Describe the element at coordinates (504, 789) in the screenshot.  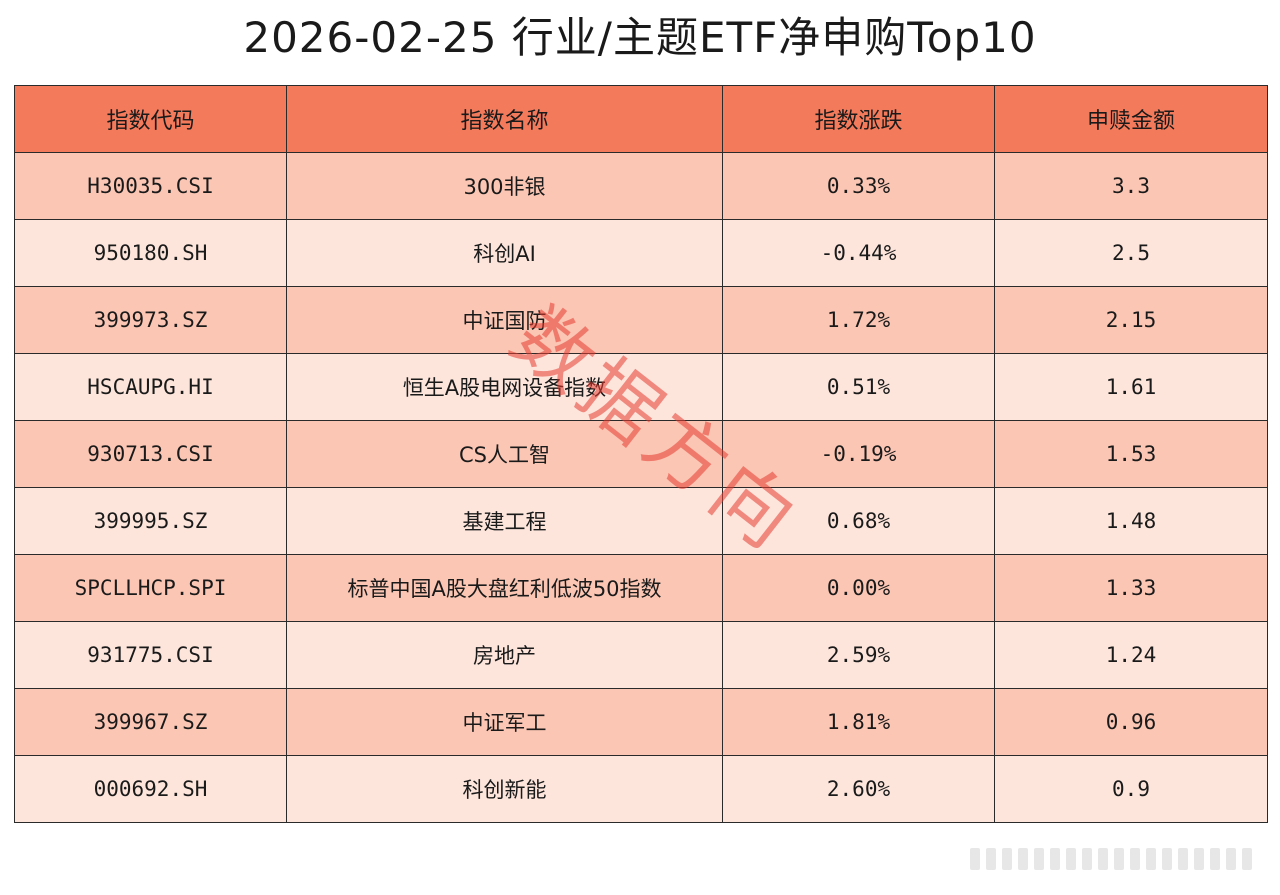
I see `cell-index-name: 科创新能` at that location.